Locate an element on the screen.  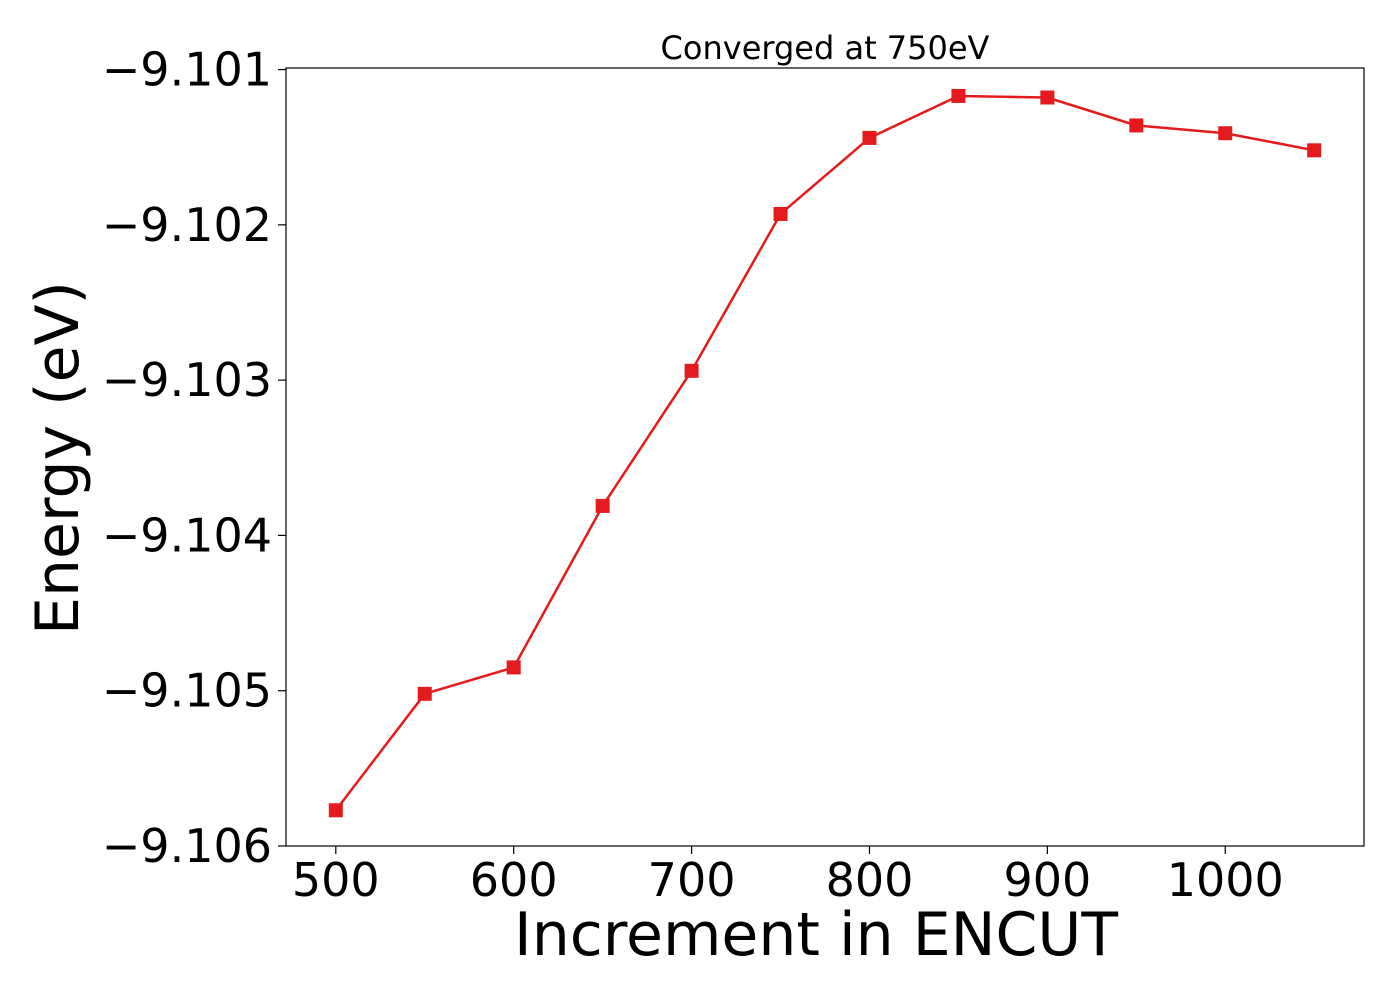
x-tick-label: 900 is located at coordinates (1047, 880).